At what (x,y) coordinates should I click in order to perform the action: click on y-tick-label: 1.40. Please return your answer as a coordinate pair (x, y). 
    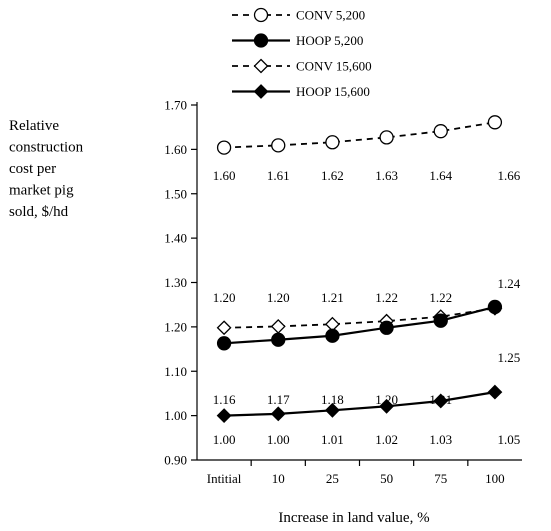
    Looking at the image, I should click on (175, 238).